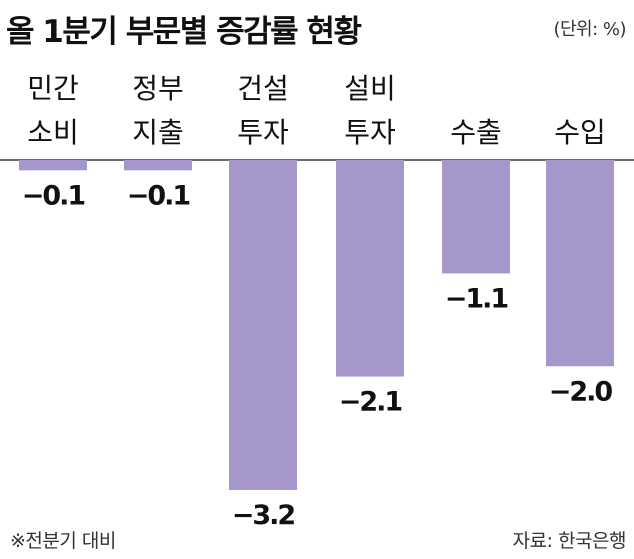 This screenshot has height=559, width=634. What do you see at coordinates (476, 298) in the screenshot?
I see `value-label-4: −1.1` at bounding box center [476, 298].